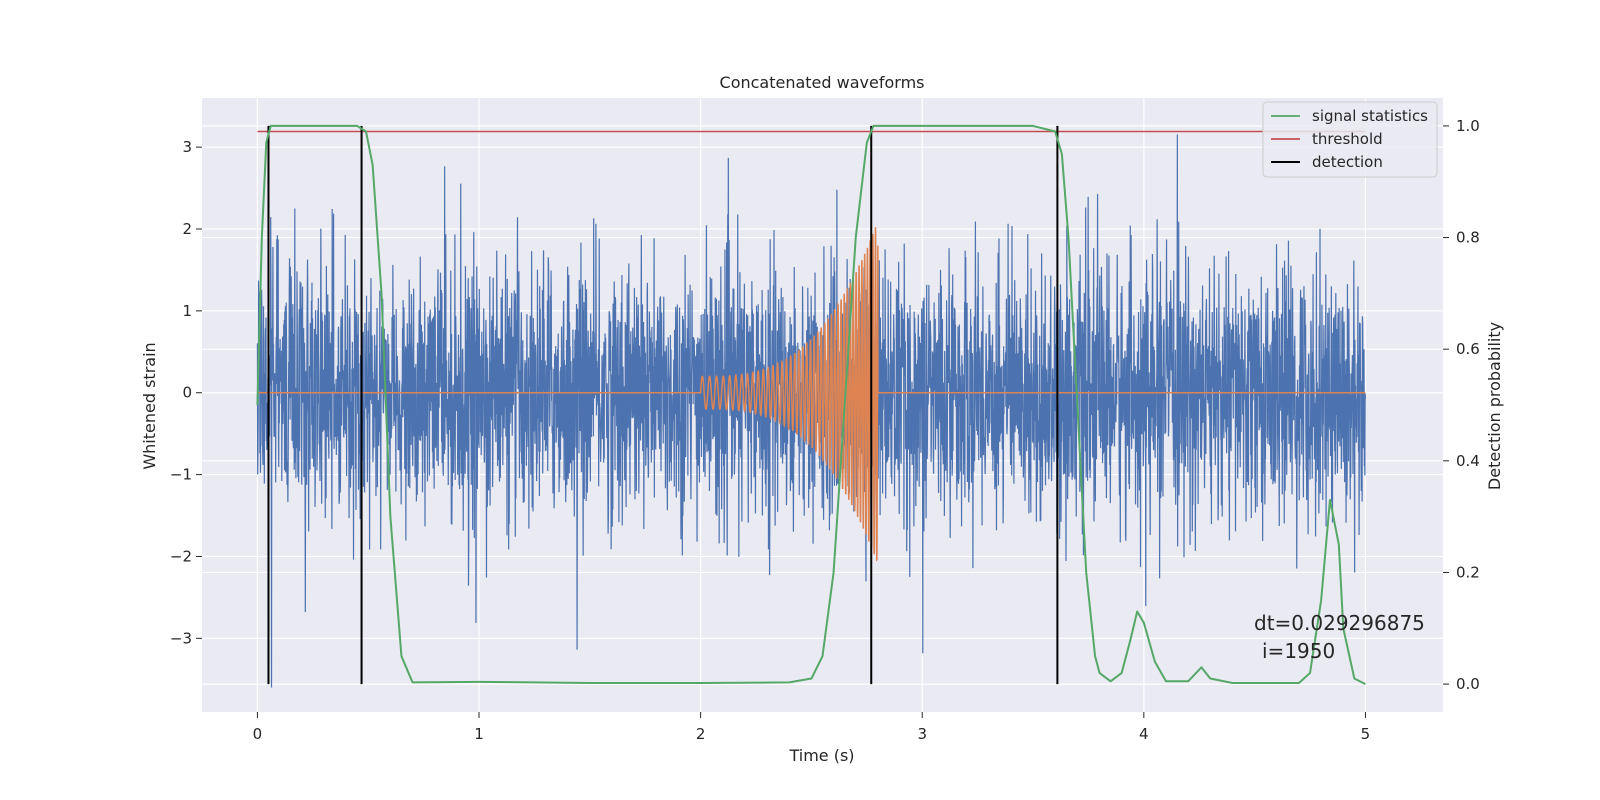 This screenshot has height=800, width=1600. I want to click on y-tick-label: −1, so click(181, 475).